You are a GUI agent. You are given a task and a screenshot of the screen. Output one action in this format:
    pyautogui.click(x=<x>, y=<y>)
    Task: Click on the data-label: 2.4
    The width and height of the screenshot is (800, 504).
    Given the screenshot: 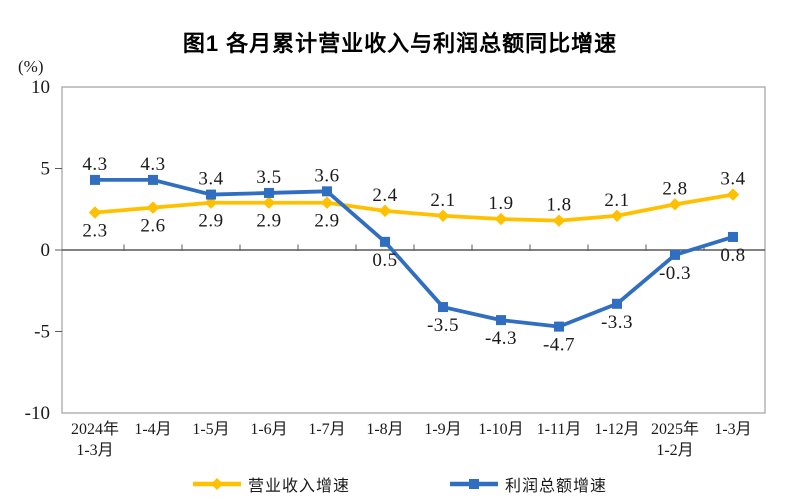 What is the action you would take?
    pyautogui.click(x=384, y=195)
    